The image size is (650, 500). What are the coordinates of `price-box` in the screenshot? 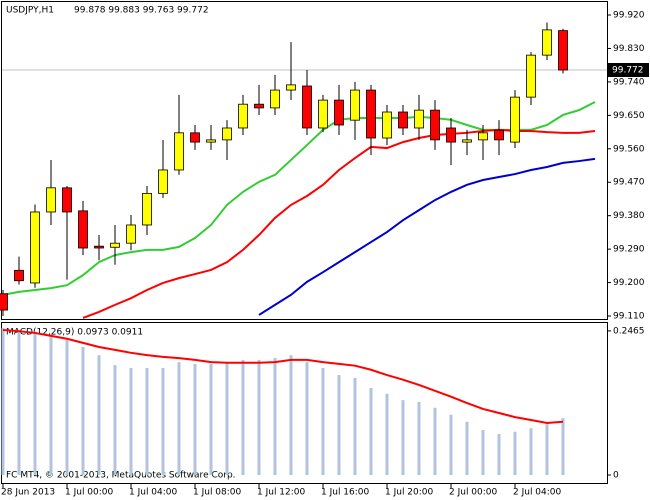 It's located at (628, 70).